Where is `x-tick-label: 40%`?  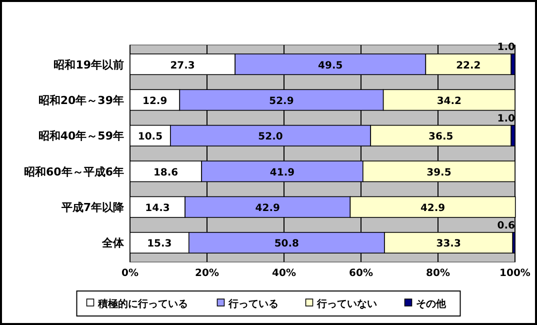 x-tick-label: 40% is located at coordinates (284, 273).